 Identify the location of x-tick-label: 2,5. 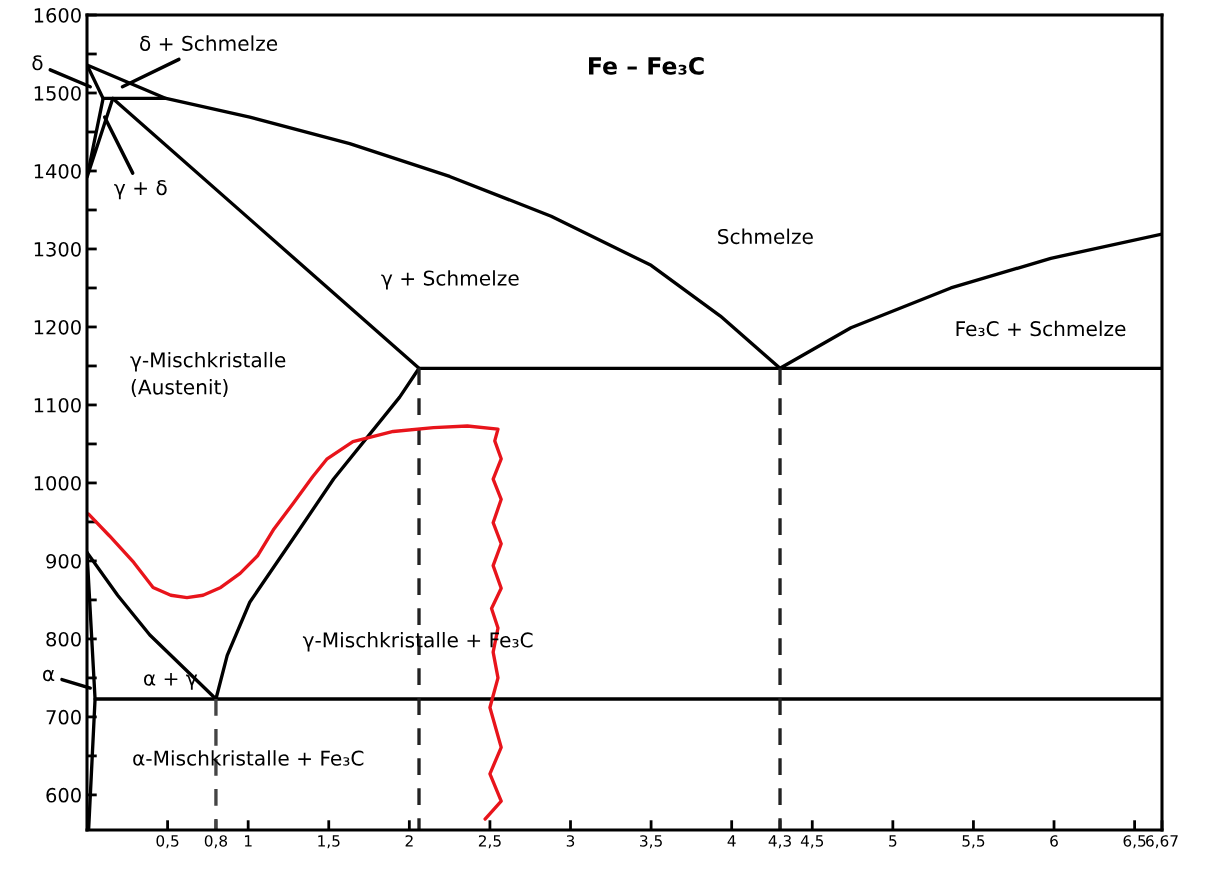
(489, 842).